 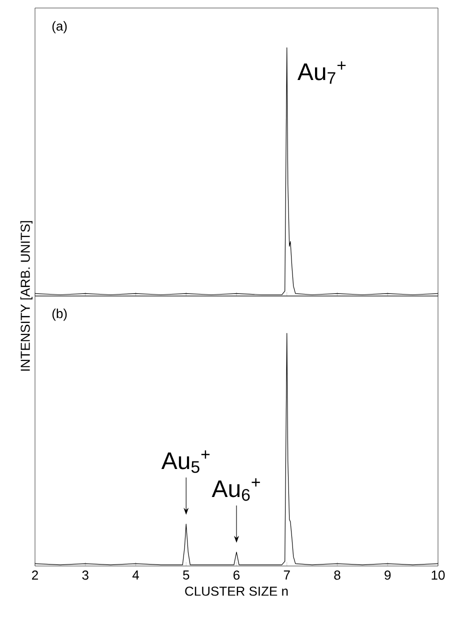 I want to click on annotation: Au$_{7}$+, so click(x=322, y=72).